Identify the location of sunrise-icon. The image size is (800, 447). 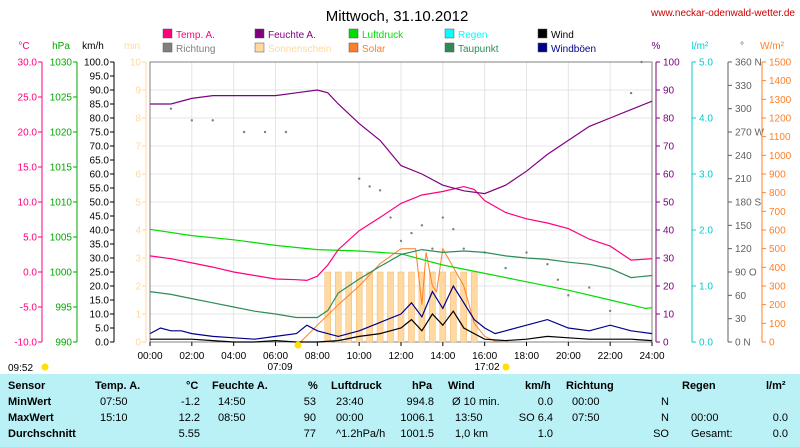
(298, 345).